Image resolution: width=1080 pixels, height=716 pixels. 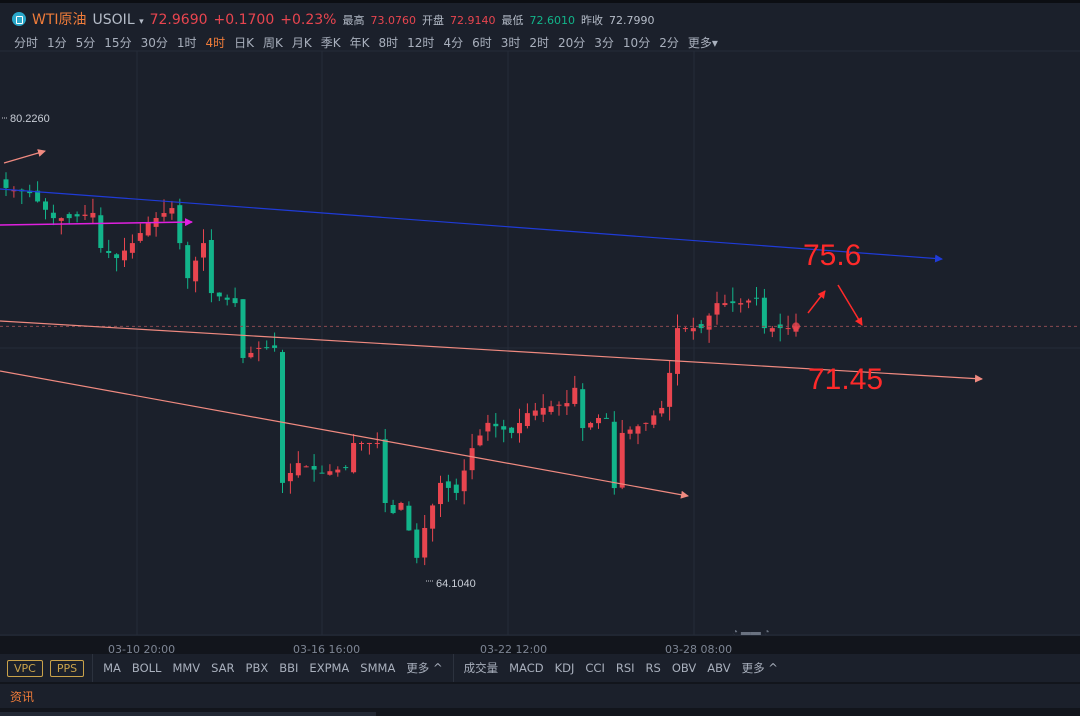 I want to click on sub-indicator-6: OBV, so click(x=684, y=668).